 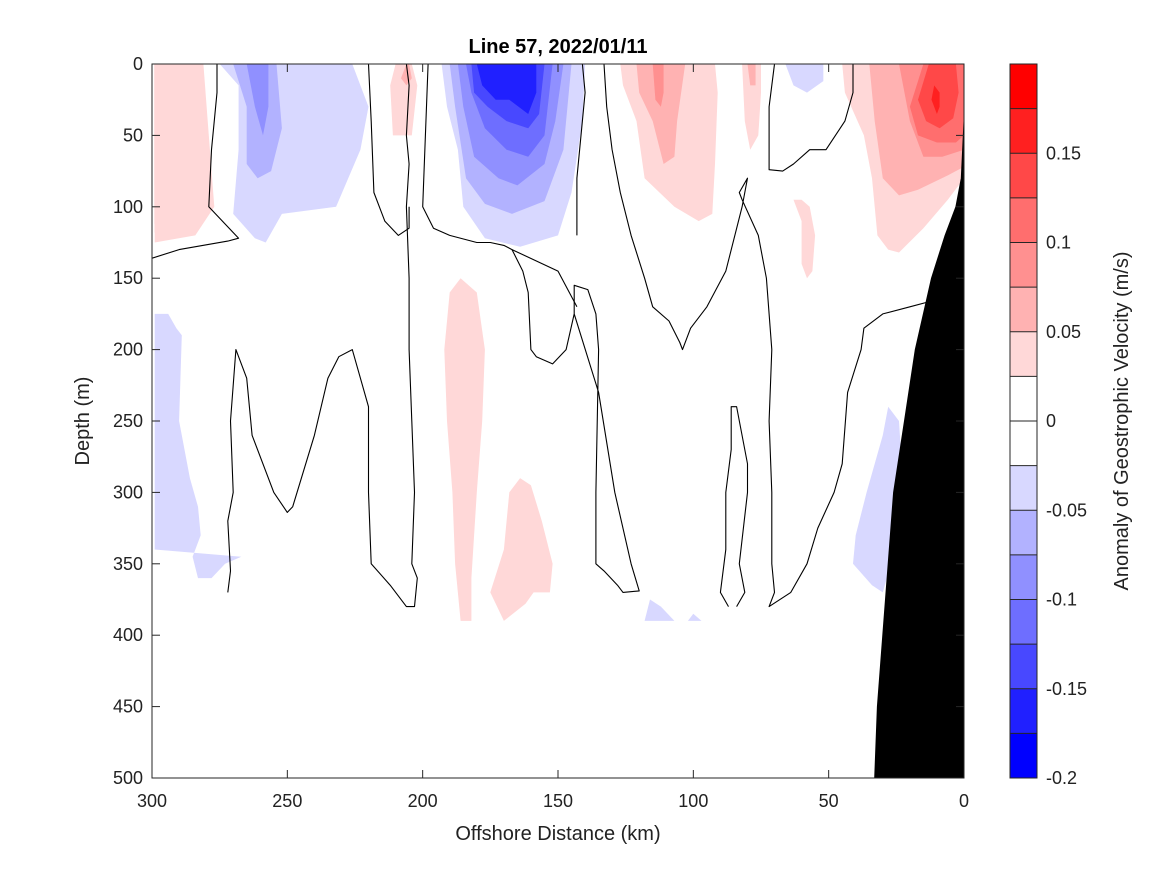 I want to click on y-tick-label: 100, so click(x=128, y=207).